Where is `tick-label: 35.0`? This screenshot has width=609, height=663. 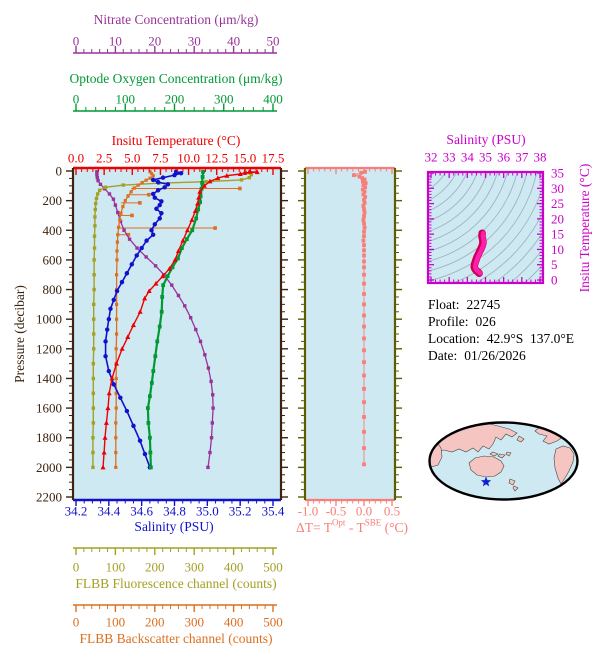
tick-label: 35.0 is located at coordinates (207, 511).